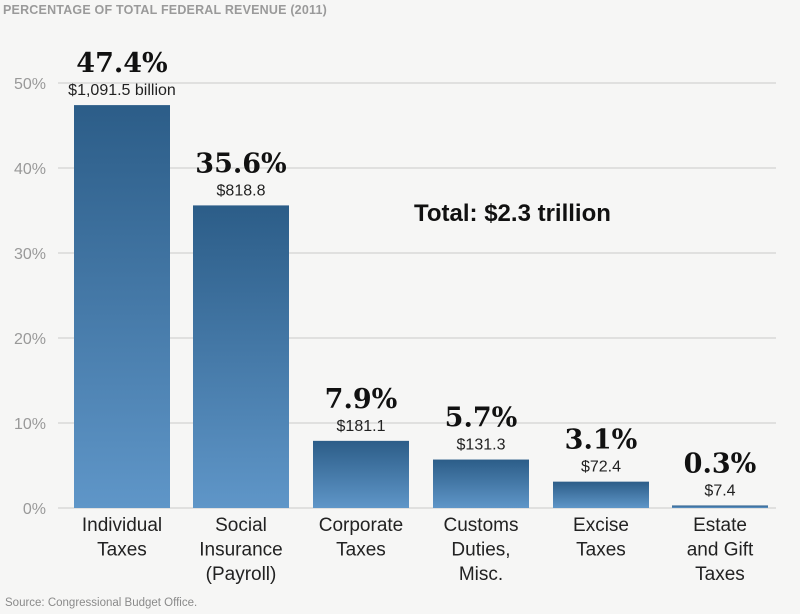 This screenshot has width=800, height=614. What do you see at coordinates (121, 63) in the screenshot?
I see `percent-label: 47.4%` at bounding box center [121, 63].